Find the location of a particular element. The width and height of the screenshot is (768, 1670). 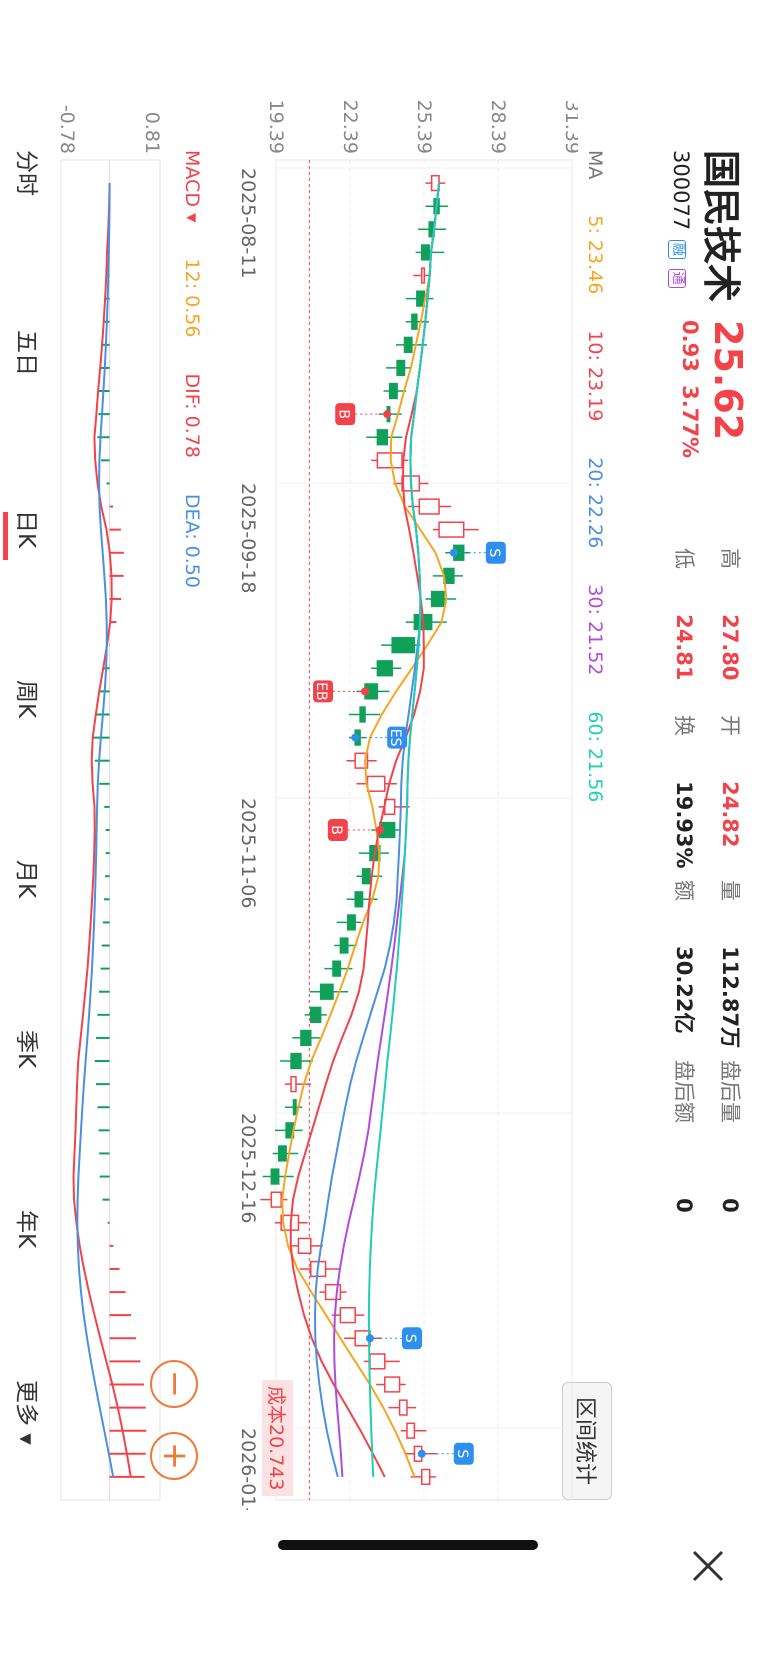

period-tabs: 分时 五日 日K 周K 月K 季K 年K 更多 ▾ is located at coordinates (24, 765).